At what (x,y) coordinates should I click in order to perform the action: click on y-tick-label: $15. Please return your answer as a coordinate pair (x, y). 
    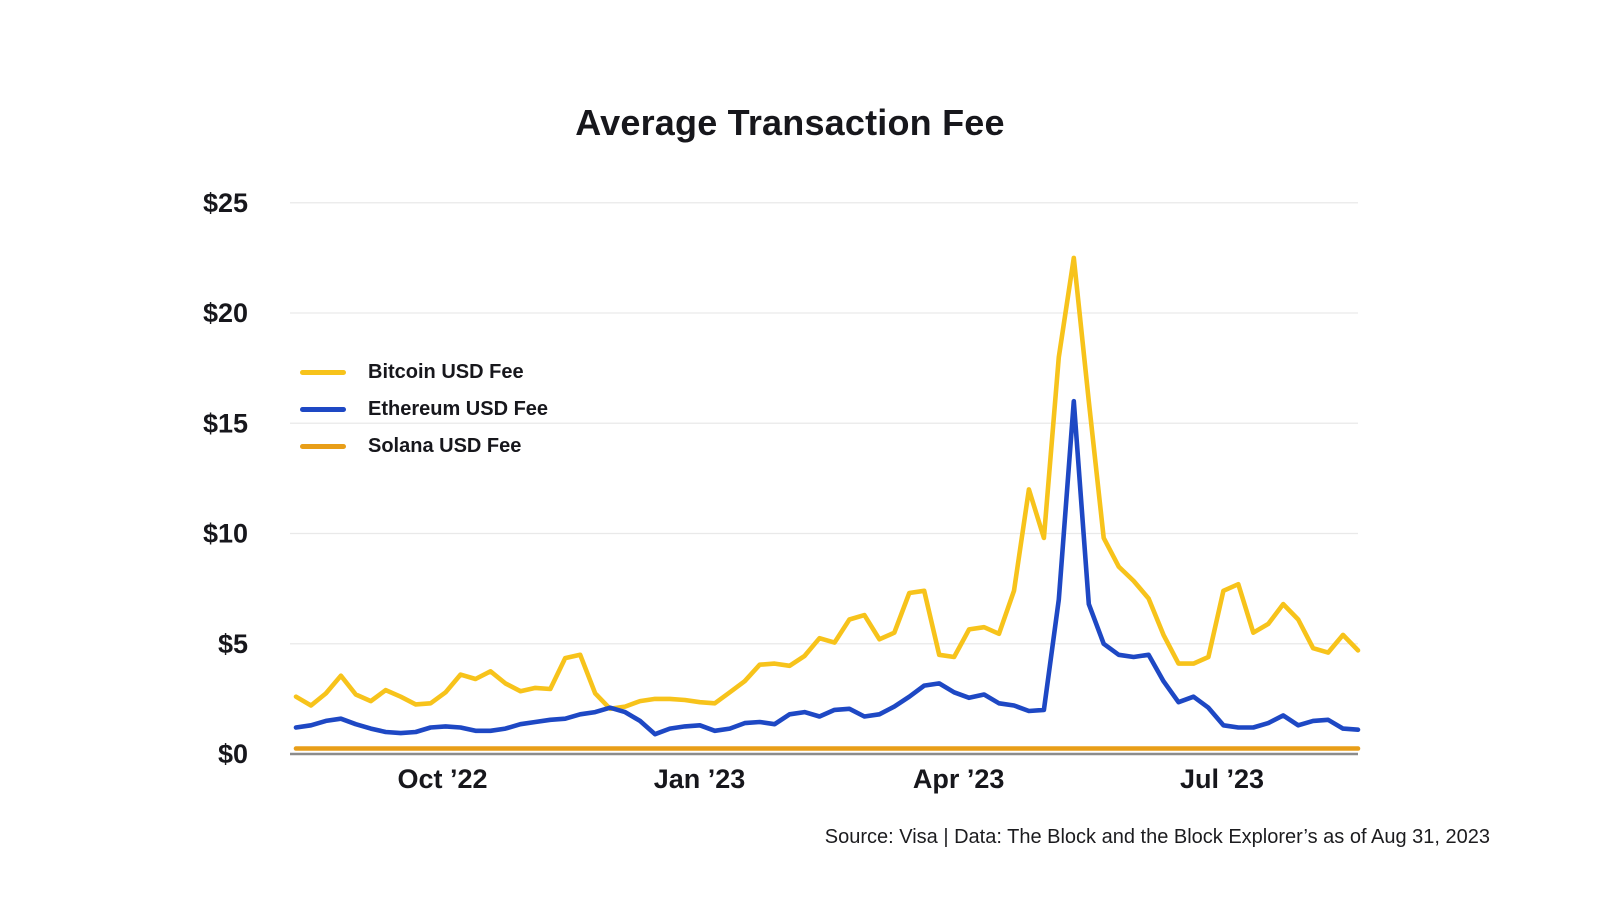
    Looking at the image, I should click on (225, 423).